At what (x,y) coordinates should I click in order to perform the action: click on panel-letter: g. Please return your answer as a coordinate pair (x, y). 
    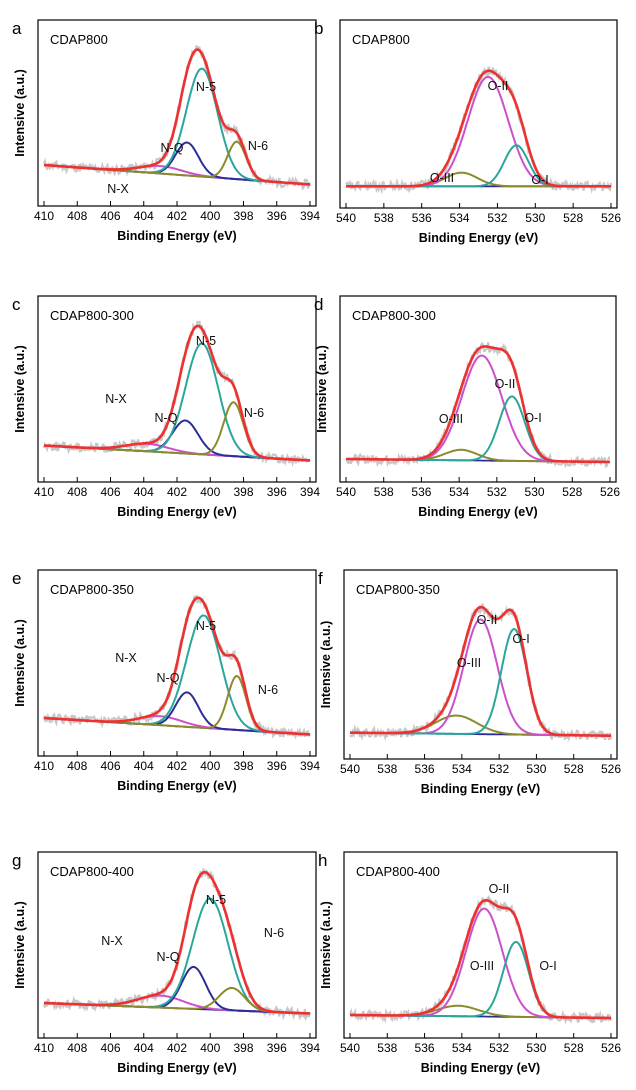
    Looking at the image, I should click on (16, 860).